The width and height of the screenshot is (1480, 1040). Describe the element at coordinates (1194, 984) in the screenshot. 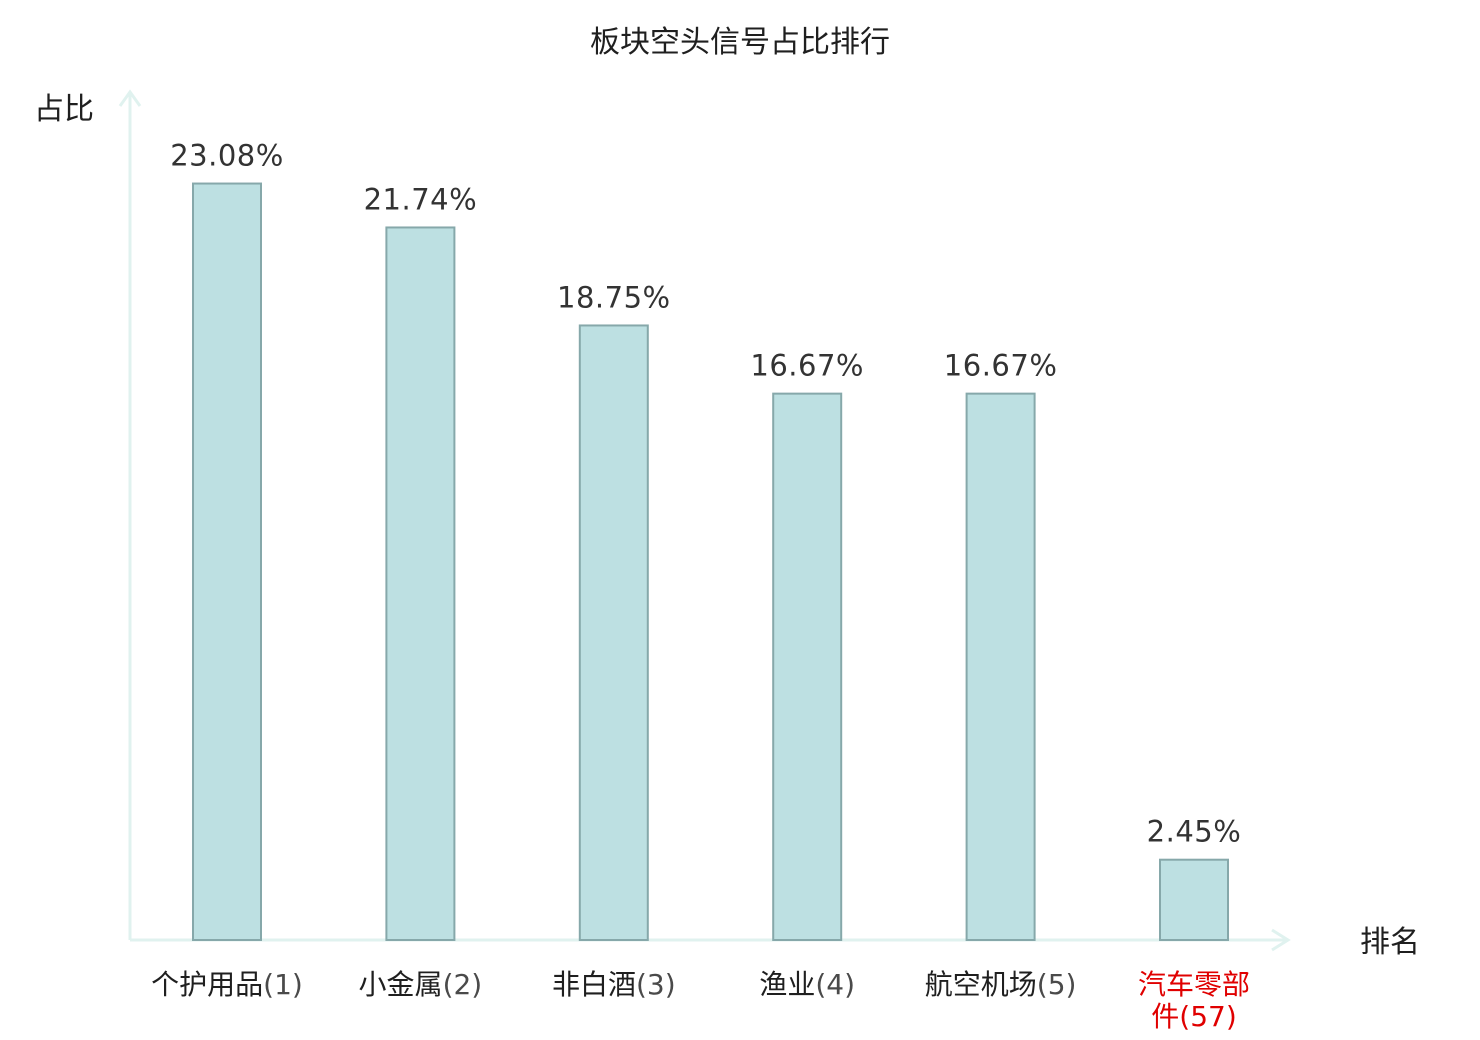

I see `category-name-line1: 汽车零部` at that location.